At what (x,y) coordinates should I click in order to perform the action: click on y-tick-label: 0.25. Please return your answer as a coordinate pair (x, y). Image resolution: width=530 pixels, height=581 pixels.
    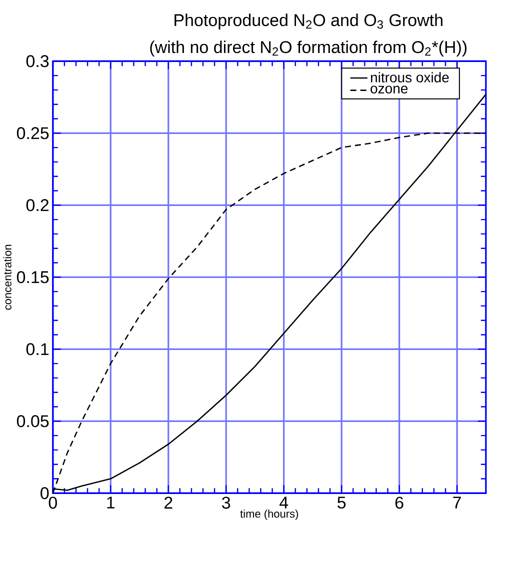
    Looking at the image, I should click on (32, 133).